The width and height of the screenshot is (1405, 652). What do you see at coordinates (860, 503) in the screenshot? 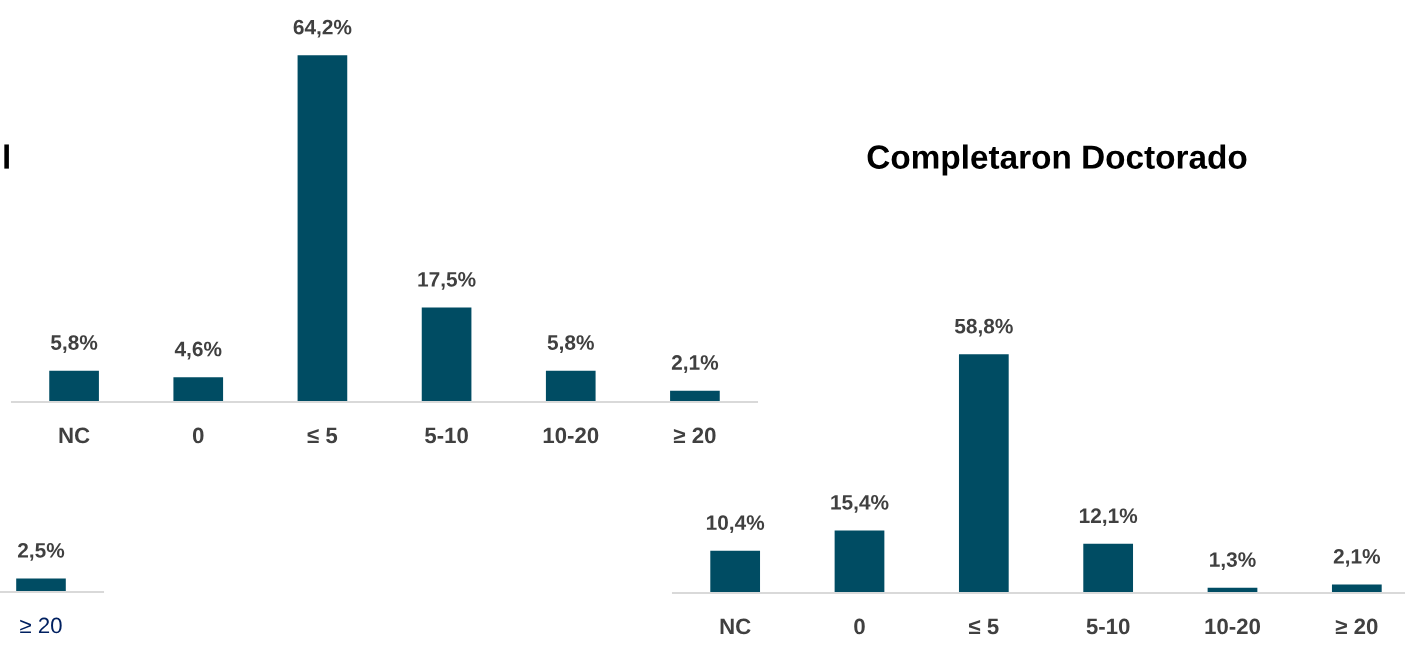
I see `data-label: 15,4%` at bounding box center [860, 503].